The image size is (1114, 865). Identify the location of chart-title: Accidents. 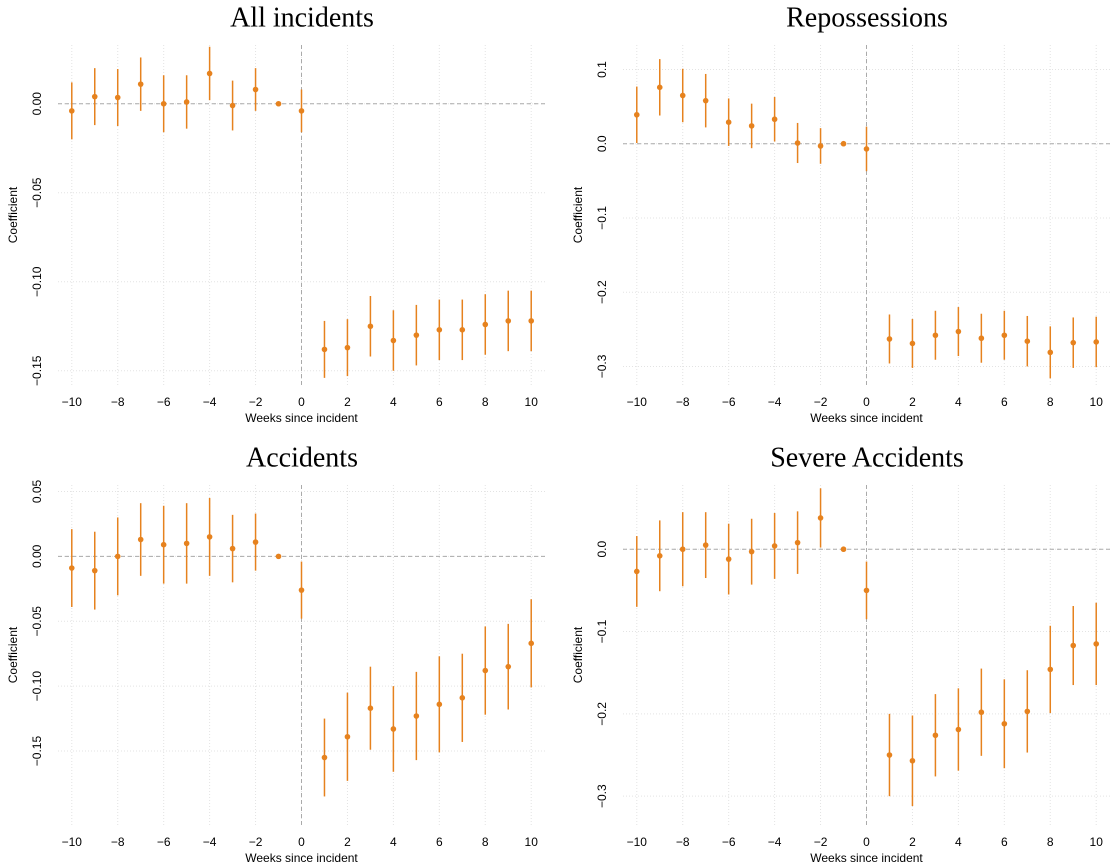
(302, 457).